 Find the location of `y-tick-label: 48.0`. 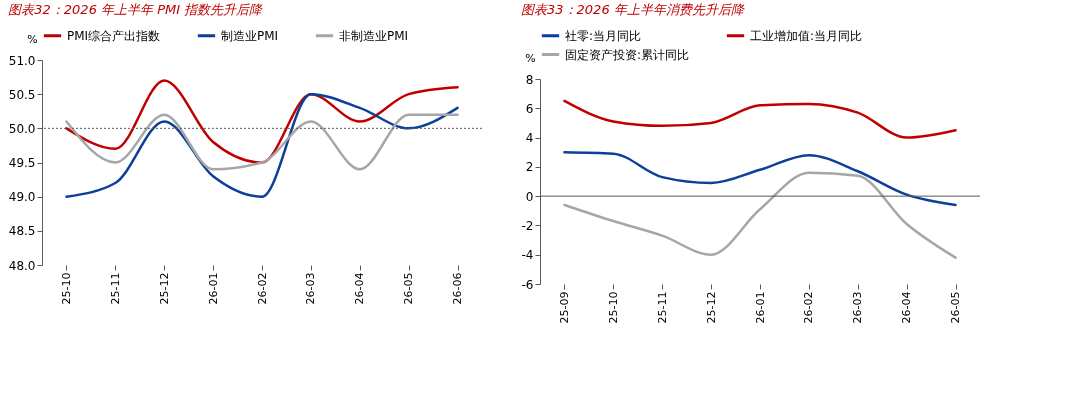

y-tick-label: 48.0 is located at coordinates (22, 265).